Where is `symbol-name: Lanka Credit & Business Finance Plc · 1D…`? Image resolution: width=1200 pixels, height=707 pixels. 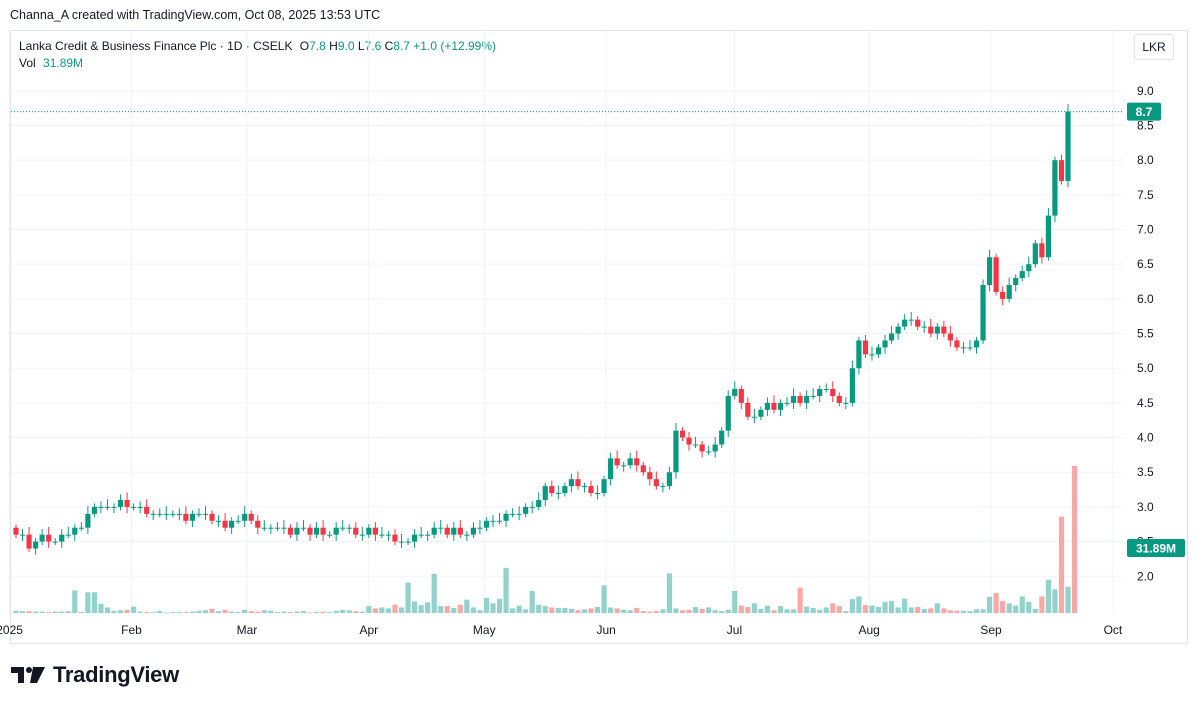 symbol-name: Lanka Credit & Business Finance Plc · 1D… is located at coordinates (156, 46).